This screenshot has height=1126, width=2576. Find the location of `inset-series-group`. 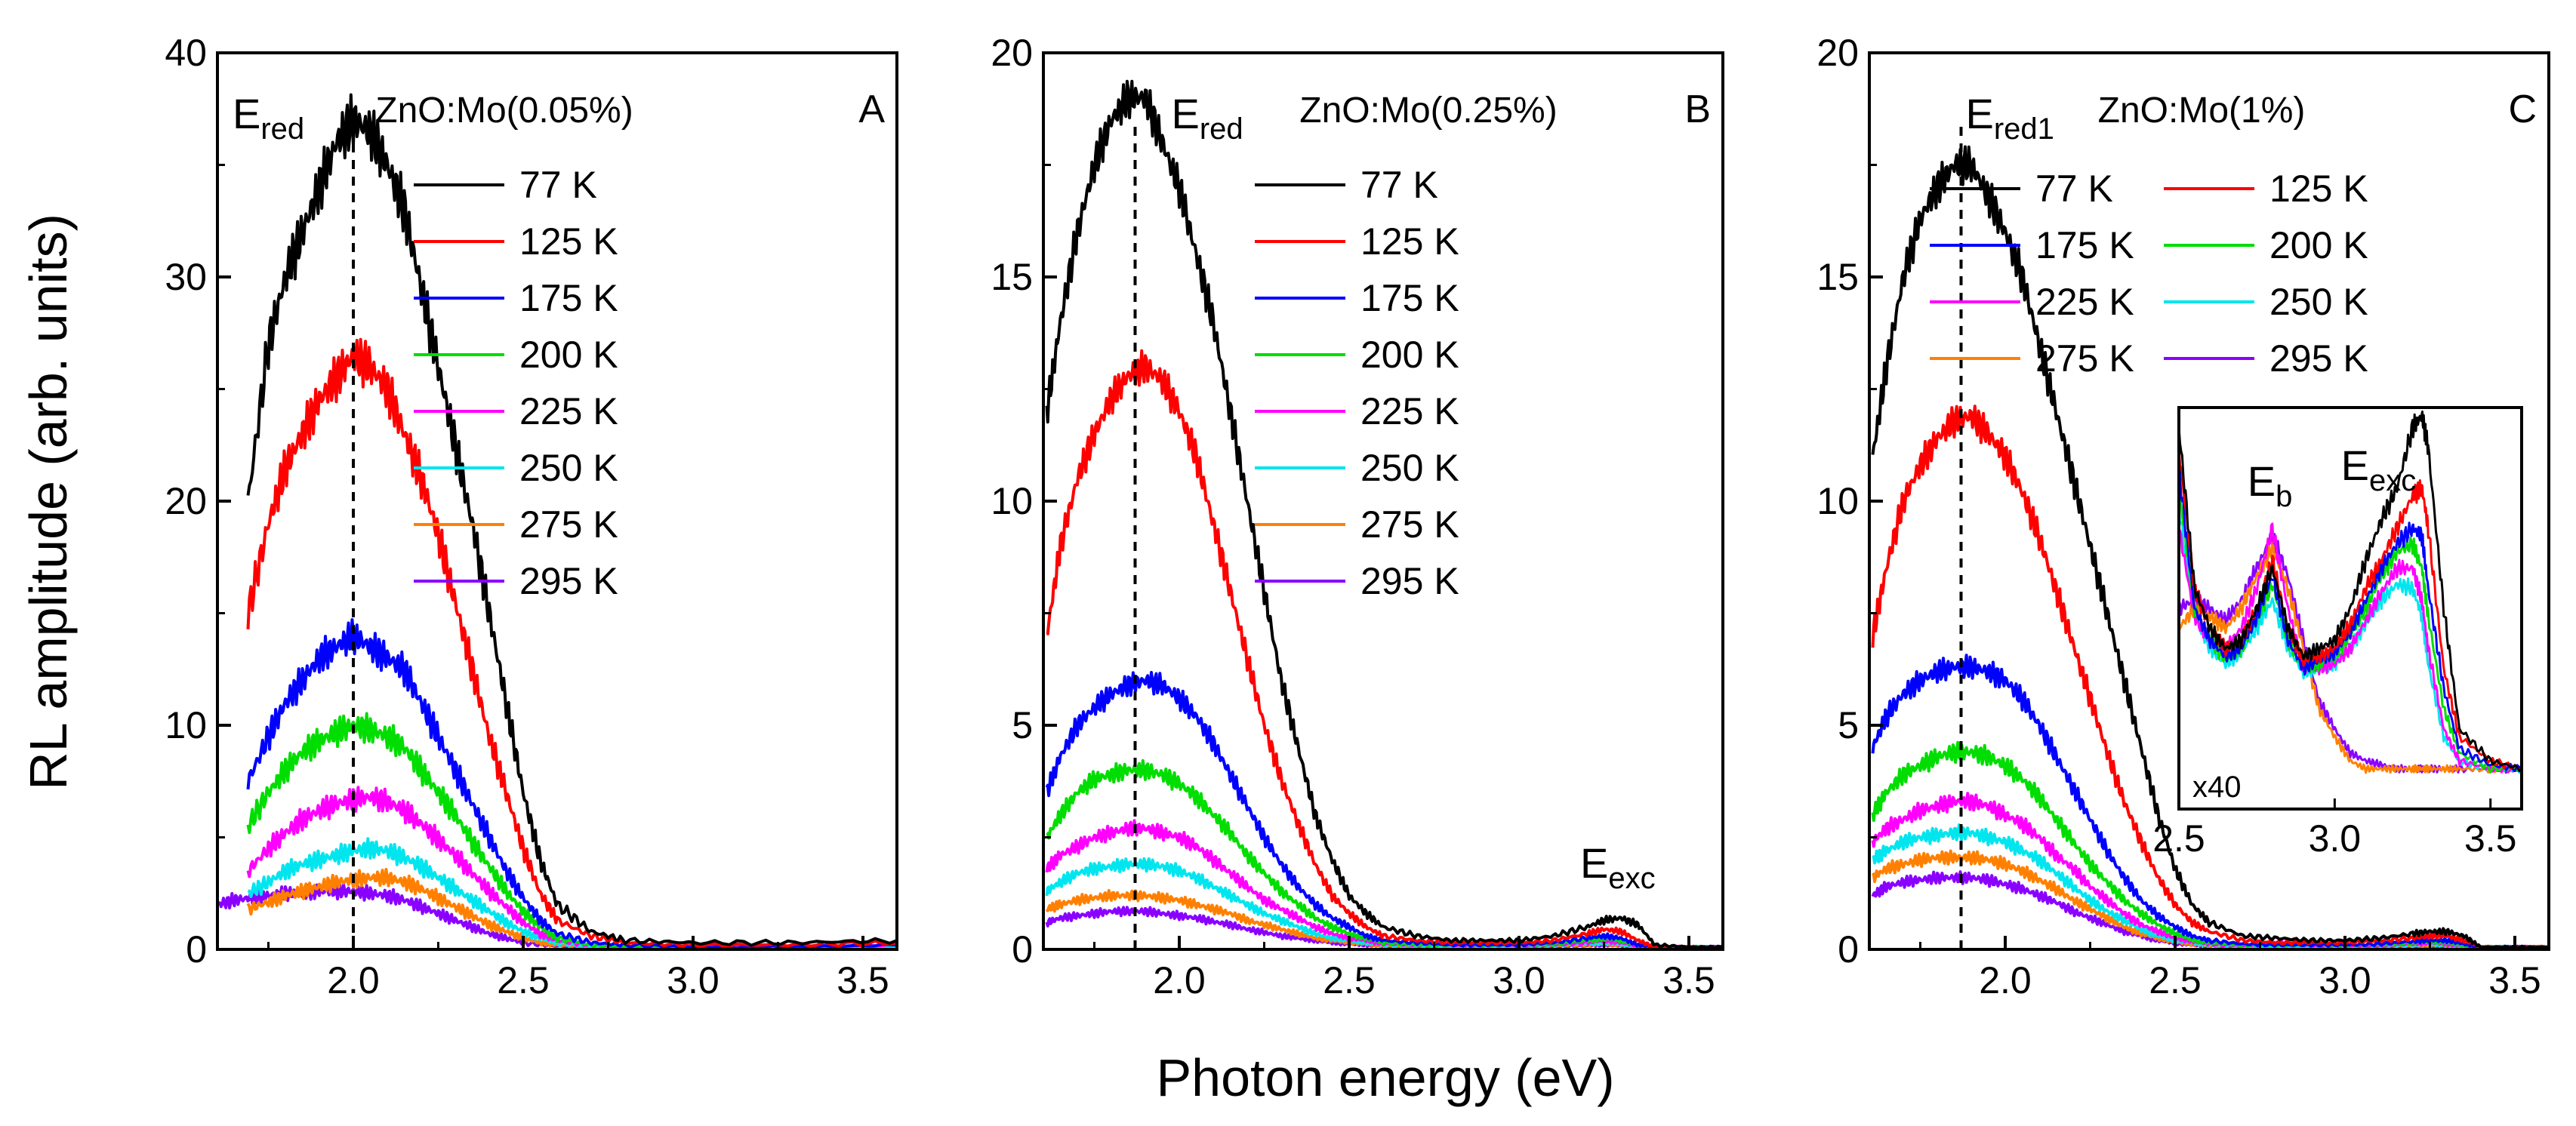

inset-series-group is located at coordinates (2350, 592).